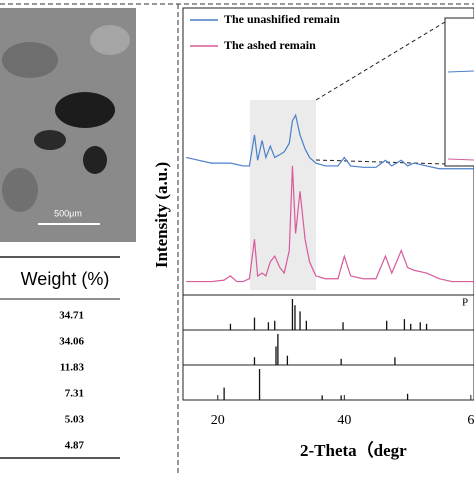 This screenshot has width=474, height=479. I want to click on table-cell: 11.83, so click(72, 368).